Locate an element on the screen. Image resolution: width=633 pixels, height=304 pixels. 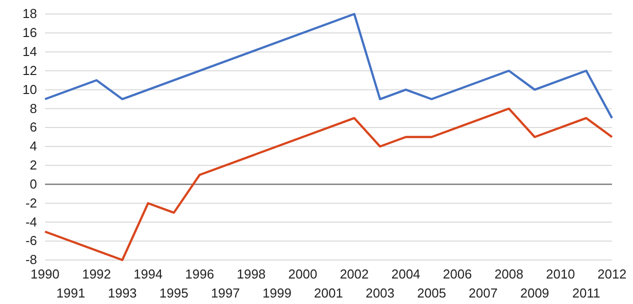
x2-tick-label: 2011 is located at coordinates (586, 292).